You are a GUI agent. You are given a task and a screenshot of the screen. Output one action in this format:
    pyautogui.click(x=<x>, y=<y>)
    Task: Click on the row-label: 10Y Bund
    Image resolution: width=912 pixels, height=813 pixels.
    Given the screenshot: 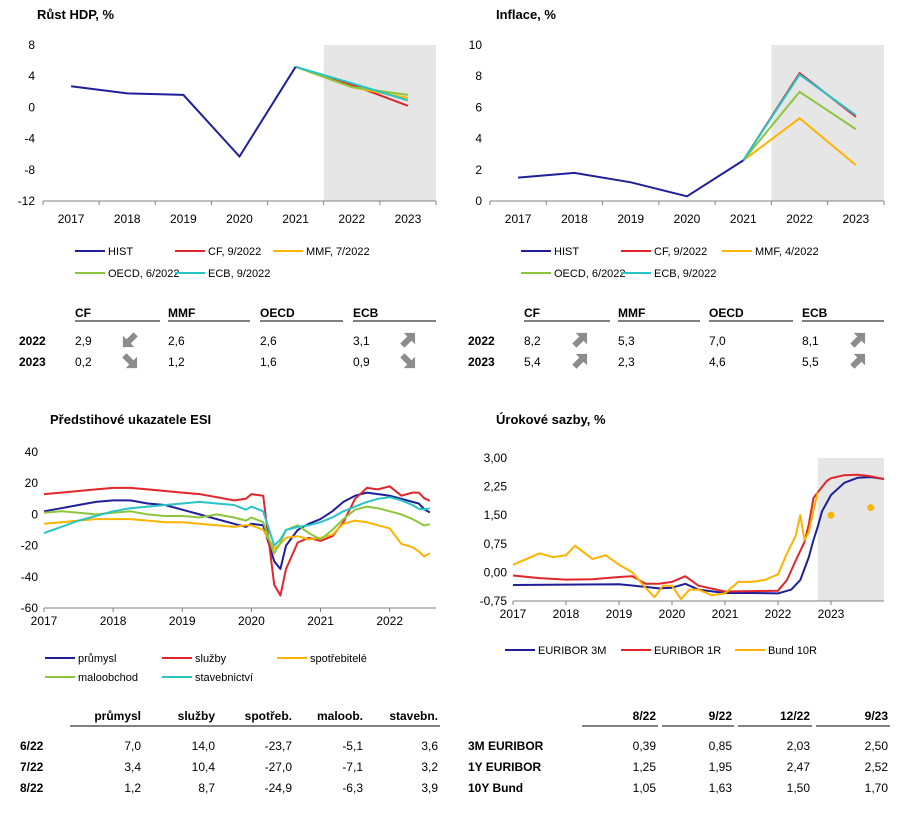 What is the action you would take?
    pyautogui.click(x=495, y=788)
    